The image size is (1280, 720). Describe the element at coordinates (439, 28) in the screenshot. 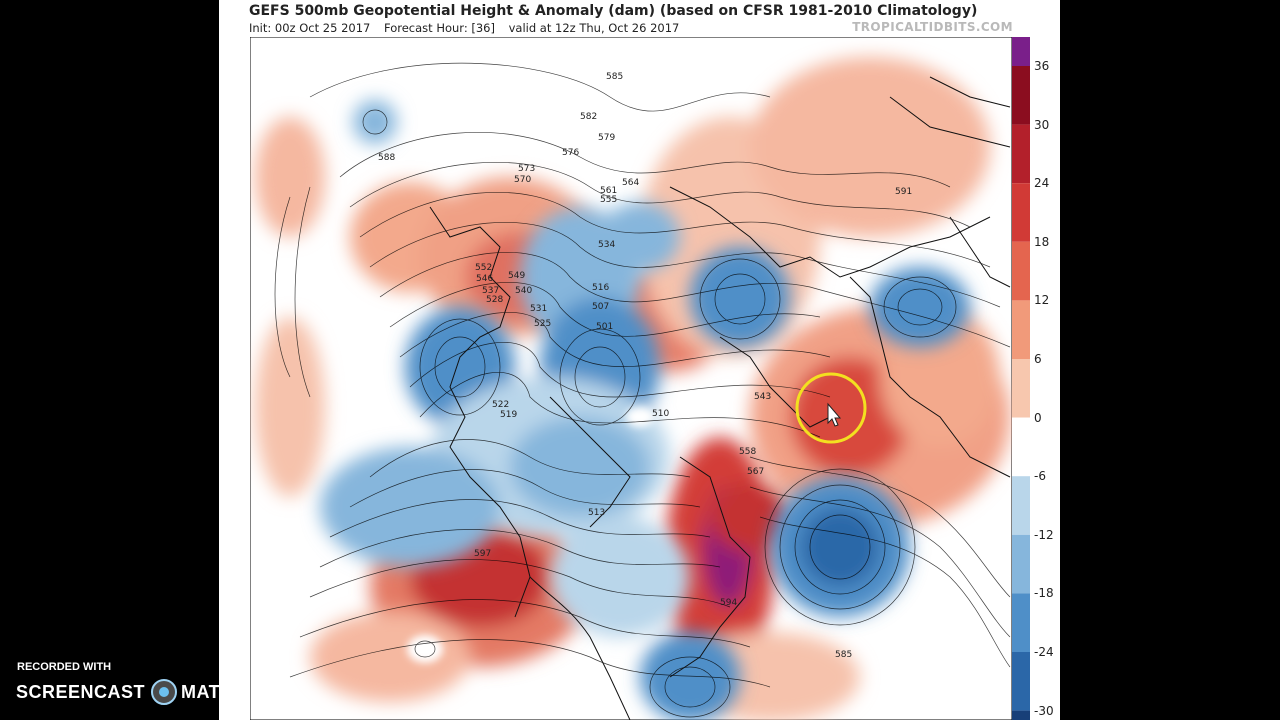

I see `forecast-hour: Forecast Hour: [36]` at that location.